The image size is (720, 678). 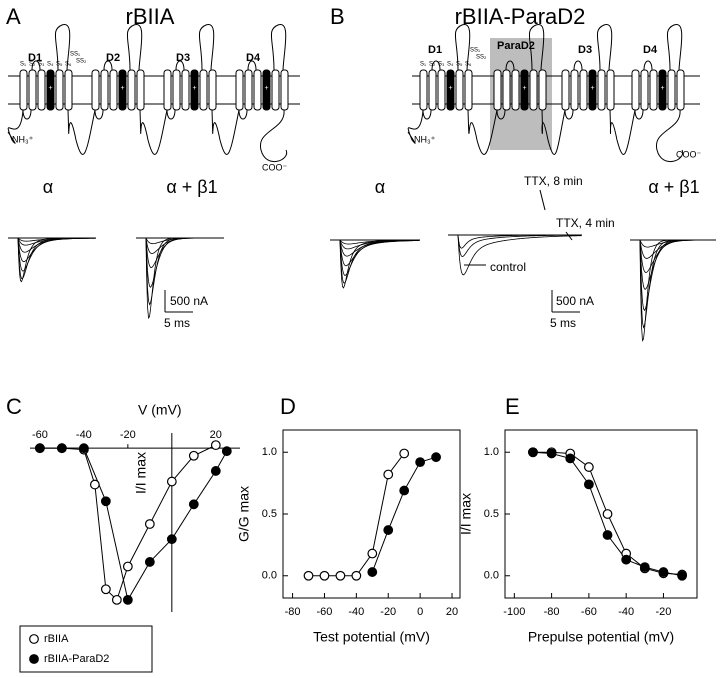 I want to click on domain-label: D3, so click(x=585, y=50).